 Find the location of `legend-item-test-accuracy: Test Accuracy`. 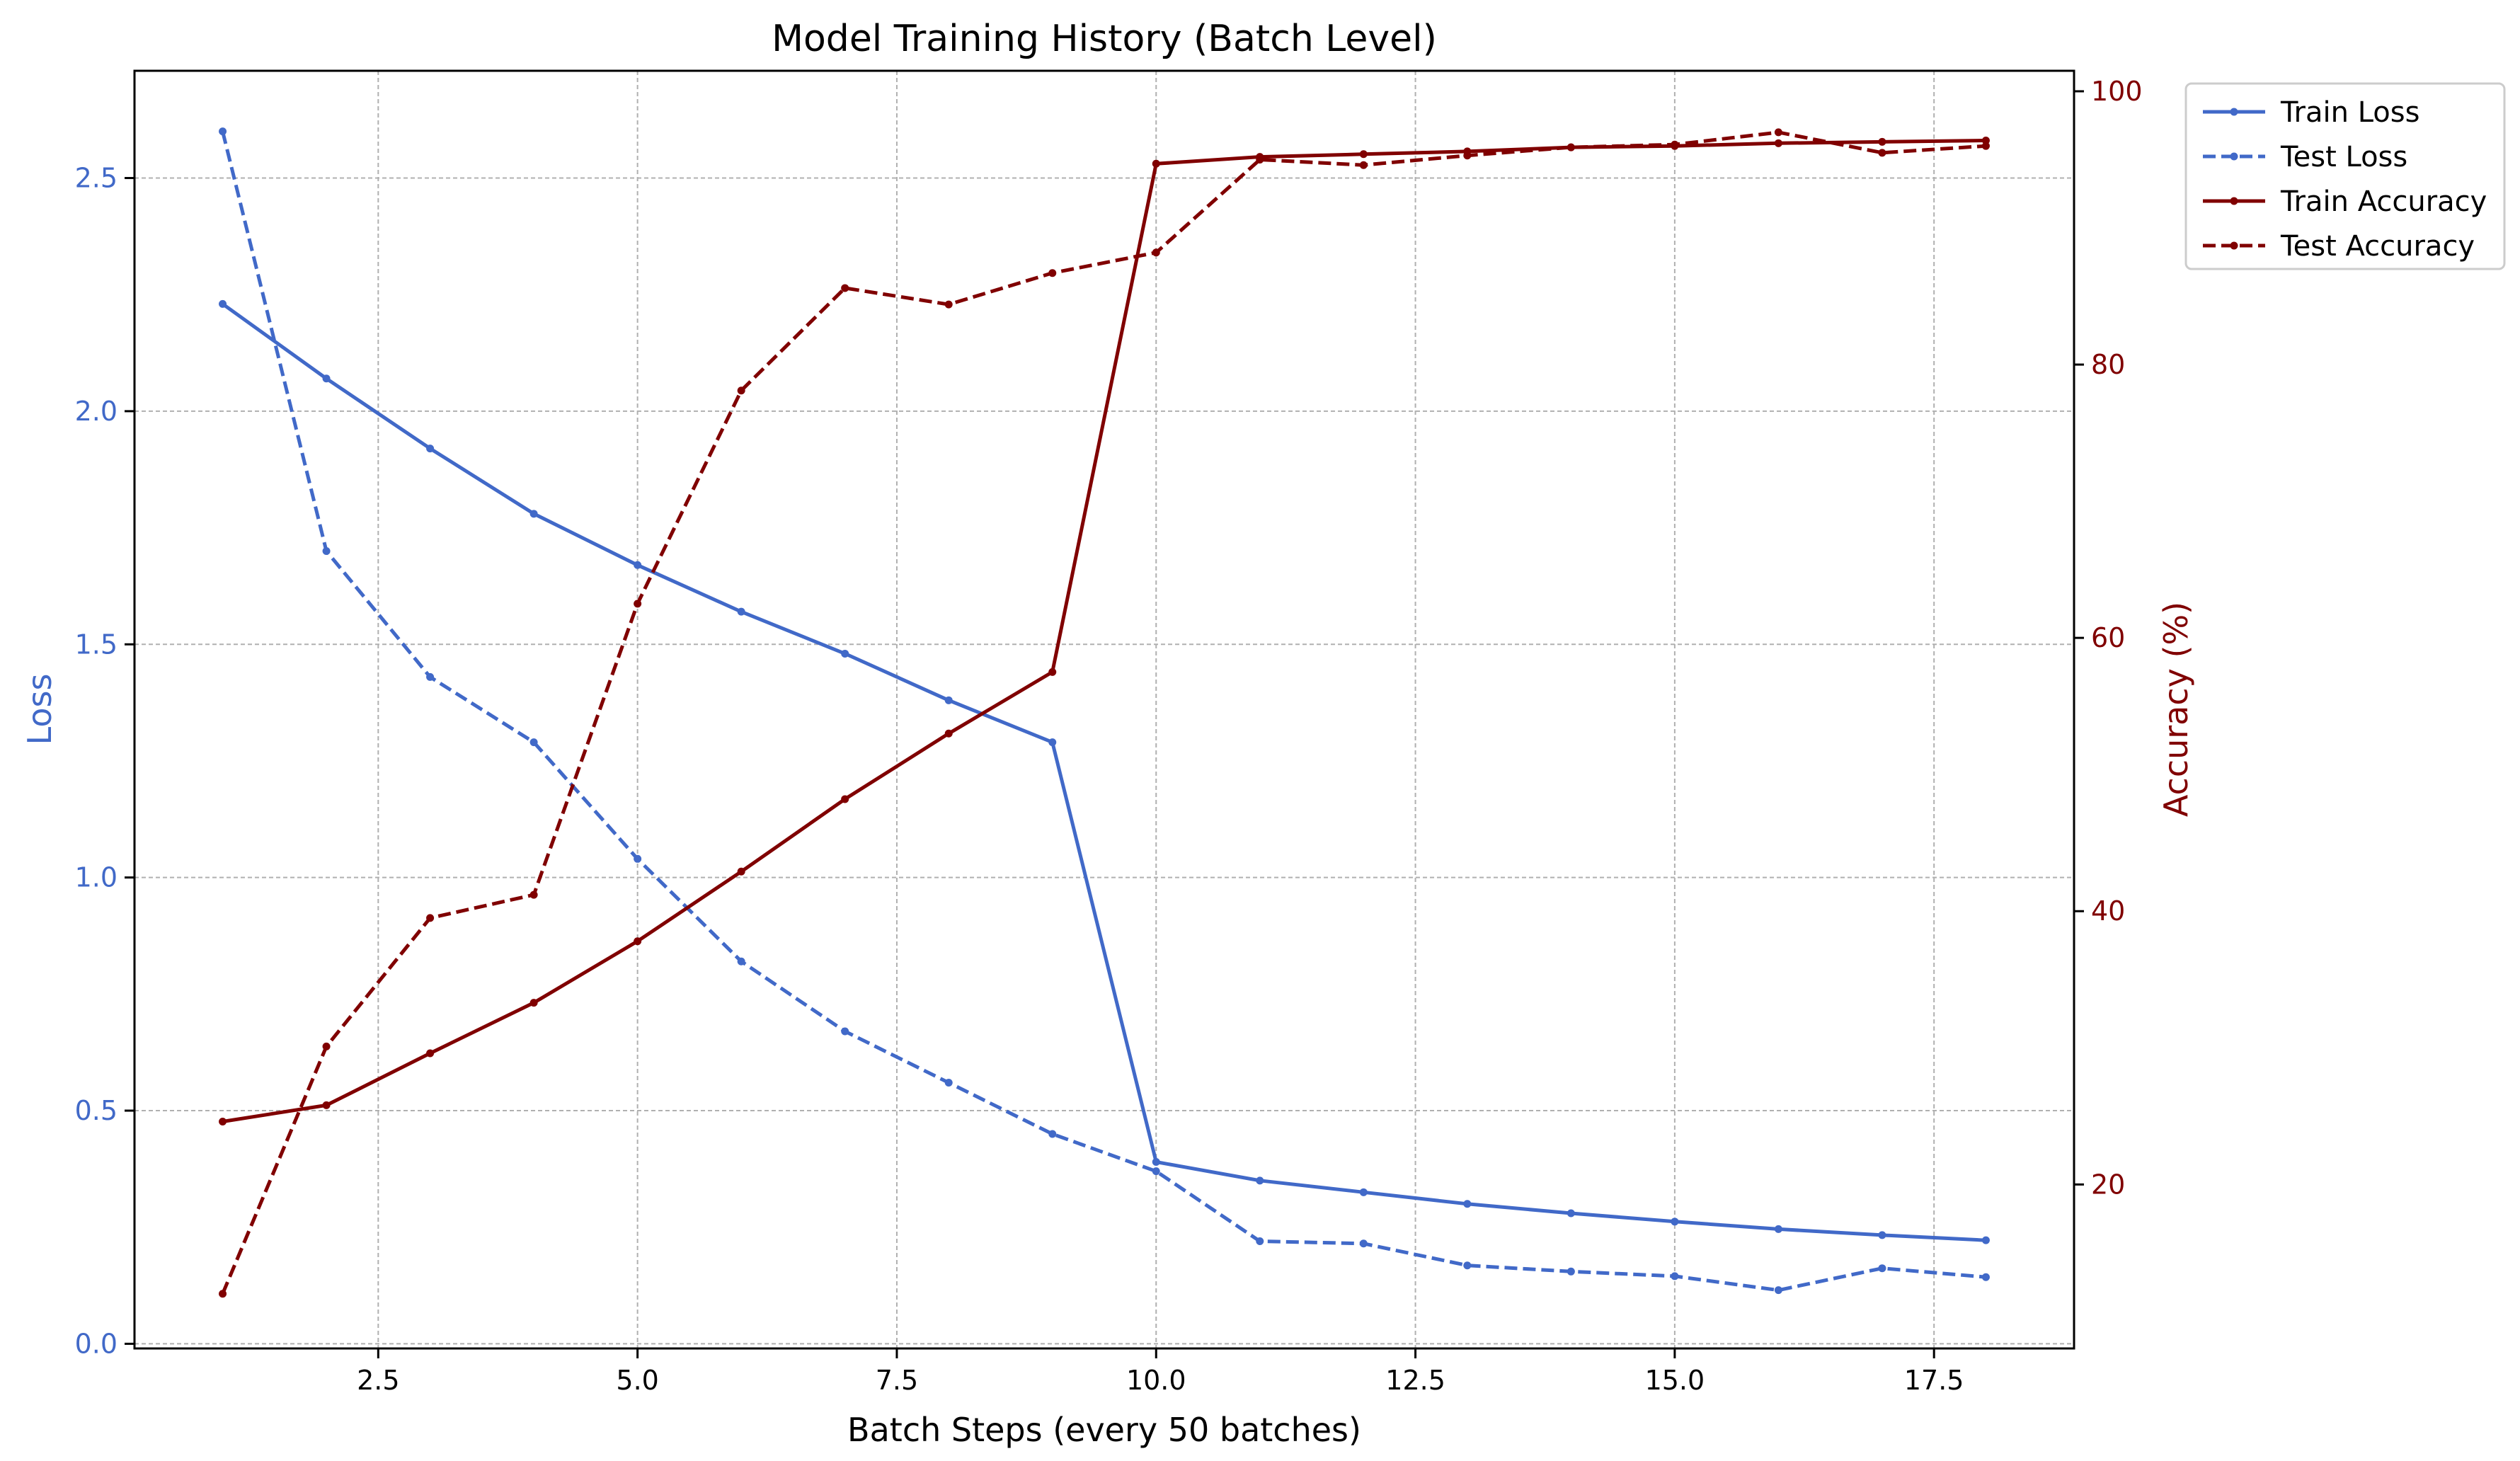

legend-item-test-accuracy: Test Accuracy is located at coordinates (2339, 247).